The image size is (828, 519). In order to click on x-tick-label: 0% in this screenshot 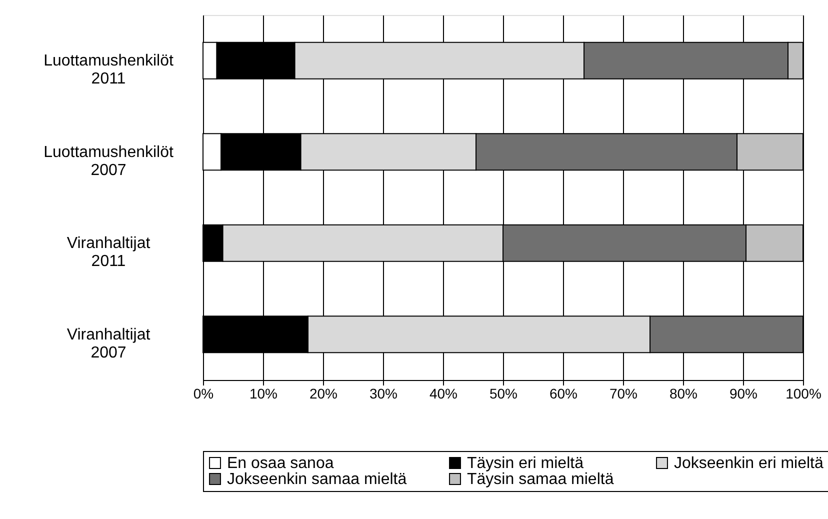, I will do `click(203, 394)`.